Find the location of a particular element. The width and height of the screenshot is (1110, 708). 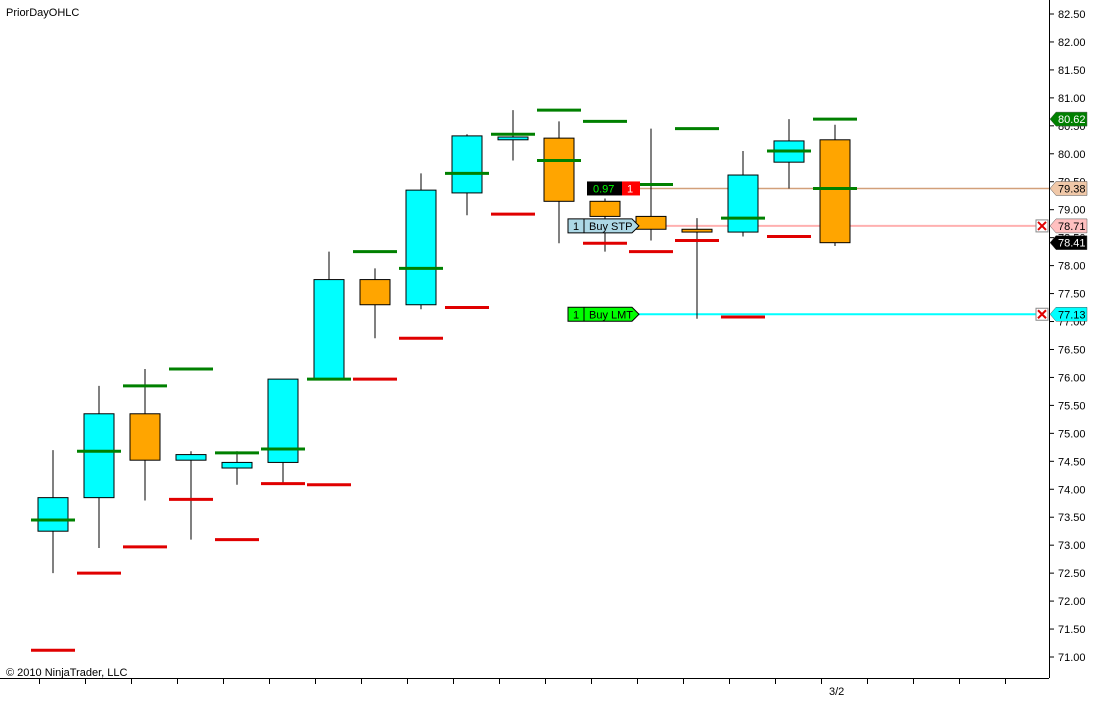

price-marker-label: 78.71 is located at coordinates (1072, 227).